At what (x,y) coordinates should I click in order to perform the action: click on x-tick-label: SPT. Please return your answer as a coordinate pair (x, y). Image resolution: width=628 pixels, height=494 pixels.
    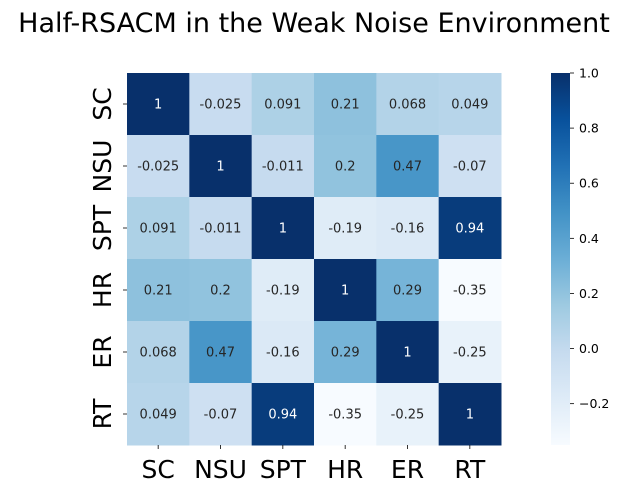
    Looking at the image, I should click on (283, 469).